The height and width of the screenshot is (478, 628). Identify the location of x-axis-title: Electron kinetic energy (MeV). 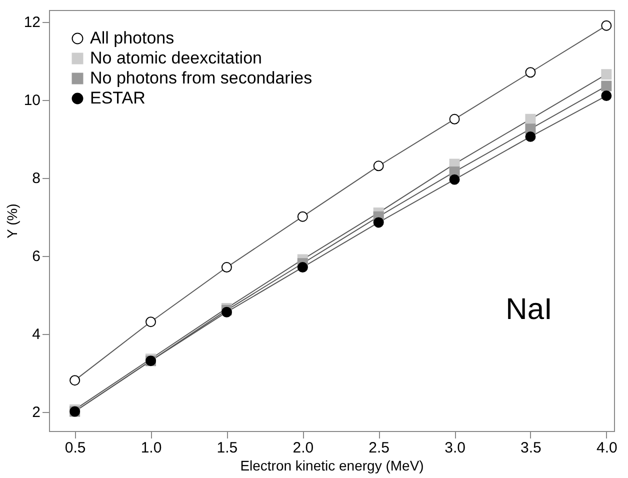
(332, 466).